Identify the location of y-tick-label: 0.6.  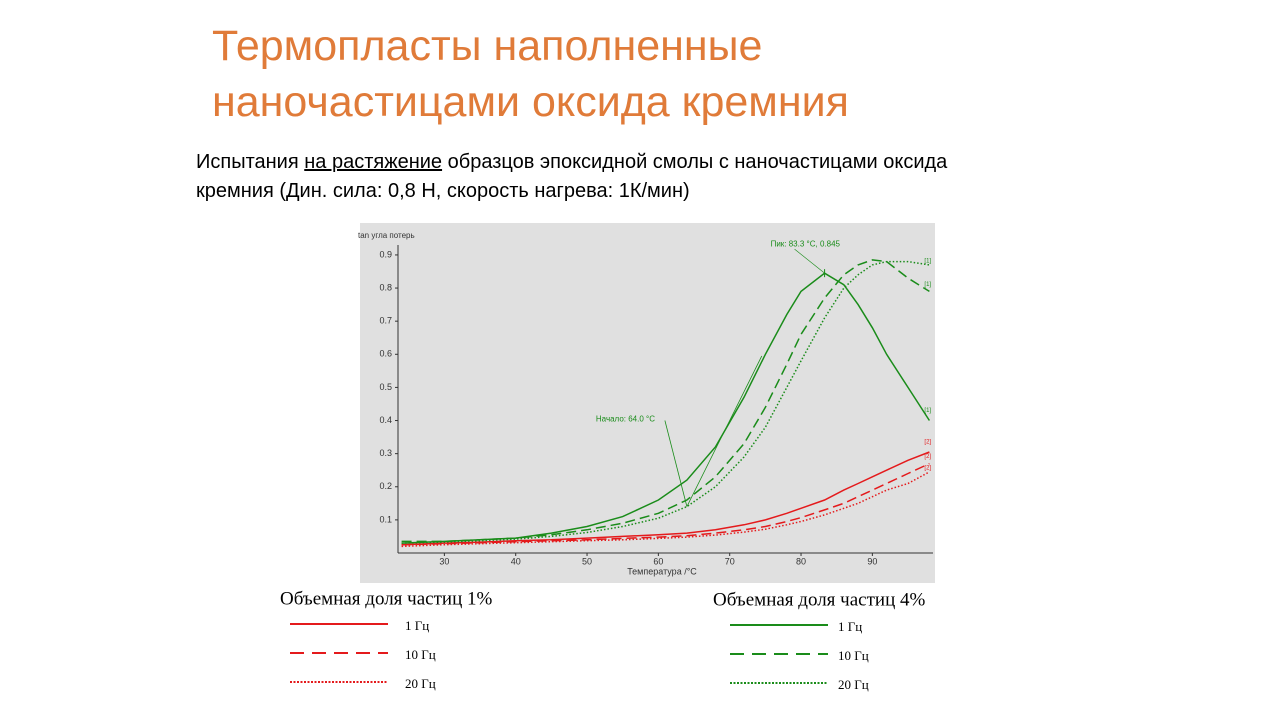
(385, 354).